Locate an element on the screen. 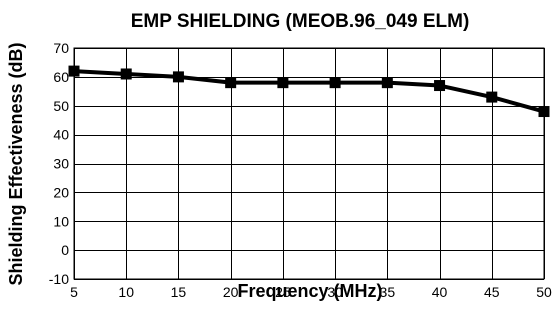 The width and height of the screenshot is (553, 329). y-tick-label: 20 is located at coordinates (61, 192).